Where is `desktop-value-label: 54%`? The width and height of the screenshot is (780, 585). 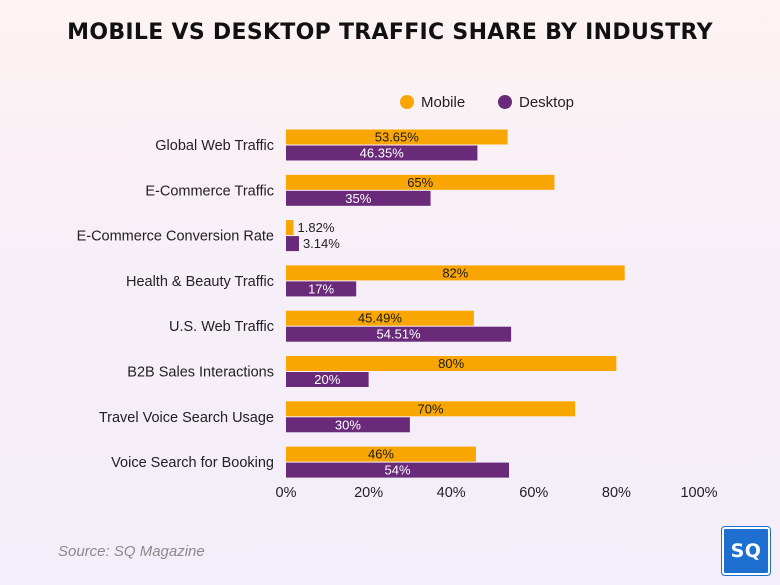 desktop-value-label: 54% is located at coordinates (397, 470).